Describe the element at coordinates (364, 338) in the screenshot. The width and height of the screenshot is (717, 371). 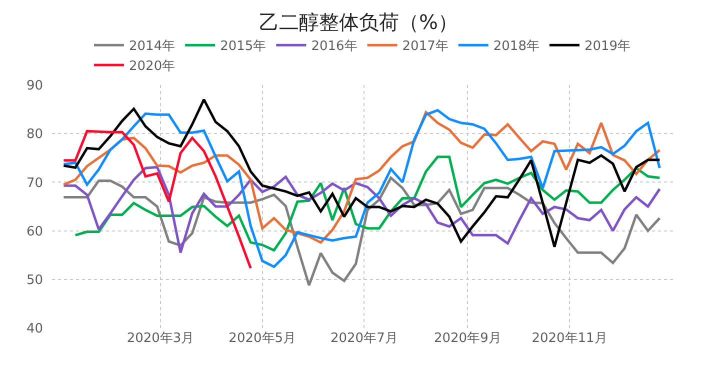
I see `x-tick-label: 2020年7月` at that location.